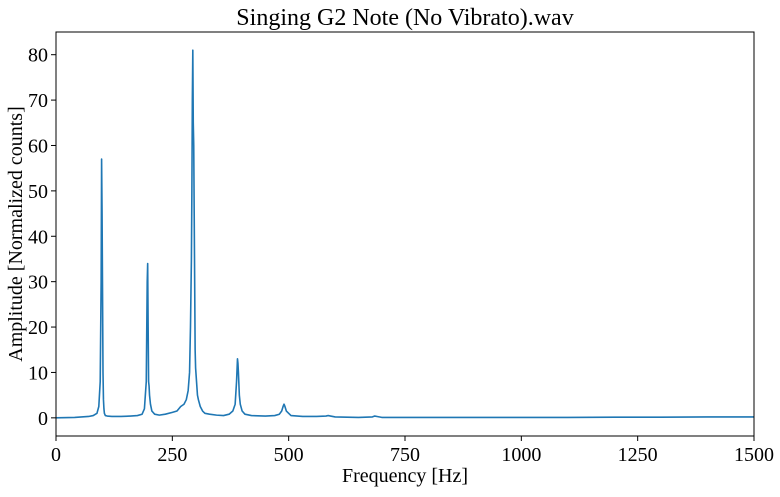  I want to click on x-tick-label: 250, so click(172, 455).